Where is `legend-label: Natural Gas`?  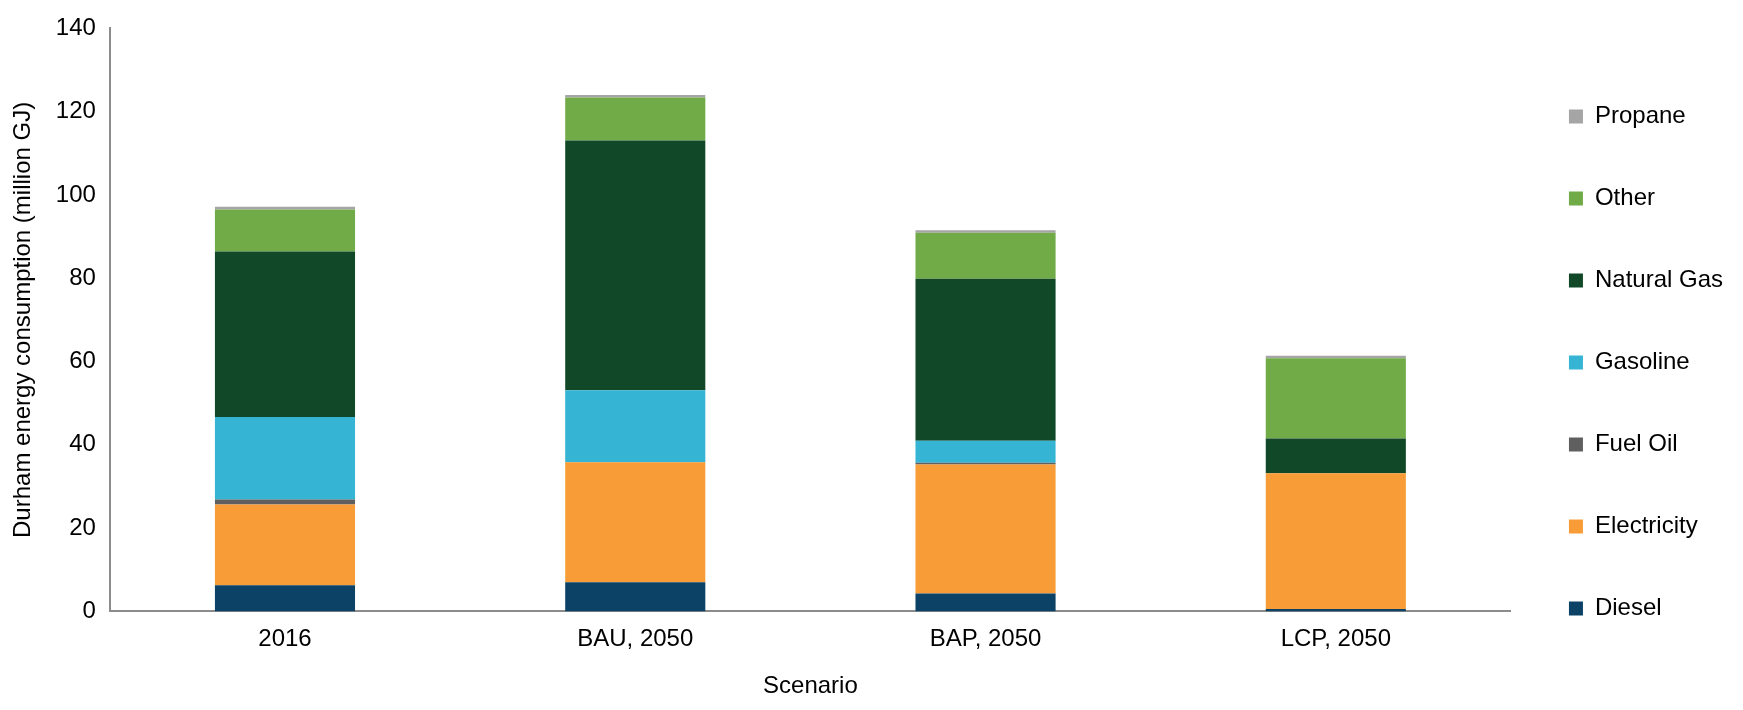 legend-label: Natural Gas is located at coordinates (1659, 279).